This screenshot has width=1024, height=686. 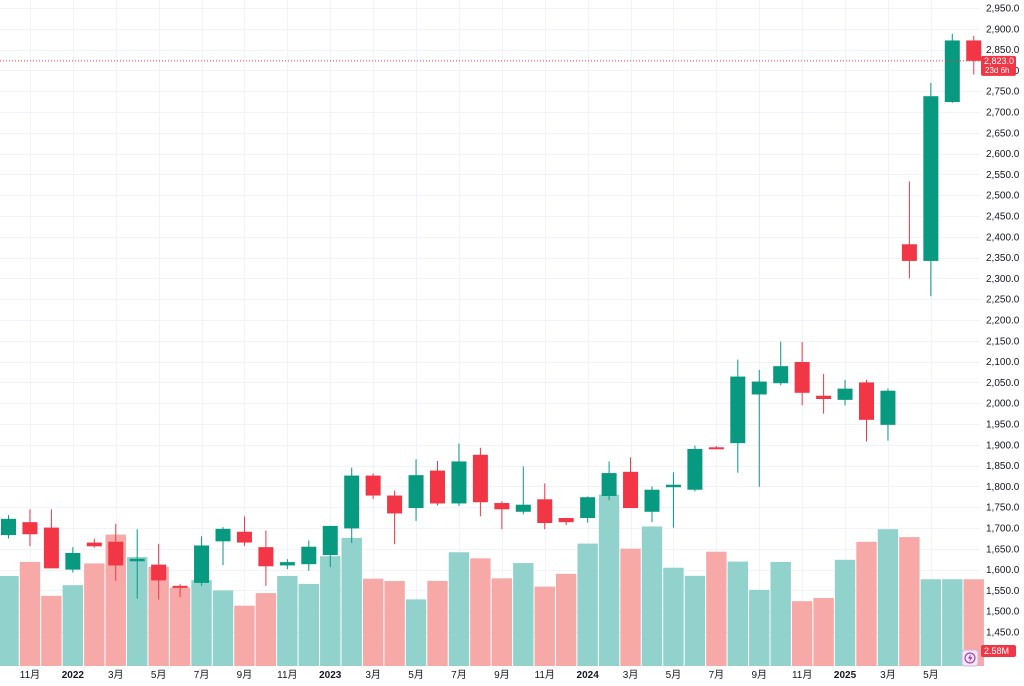 I want to click on time-tick-label: 5月, so click(x=674, y=675).